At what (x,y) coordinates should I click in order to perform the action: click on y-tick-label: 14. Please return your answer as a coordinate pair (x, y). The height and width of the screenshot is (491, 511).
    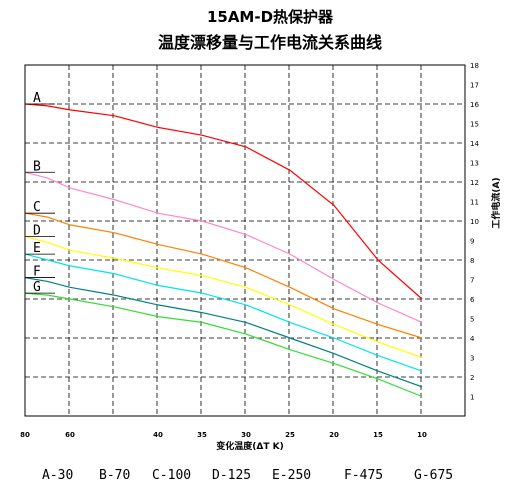
    Looking at the image, I should click on (474, 144).